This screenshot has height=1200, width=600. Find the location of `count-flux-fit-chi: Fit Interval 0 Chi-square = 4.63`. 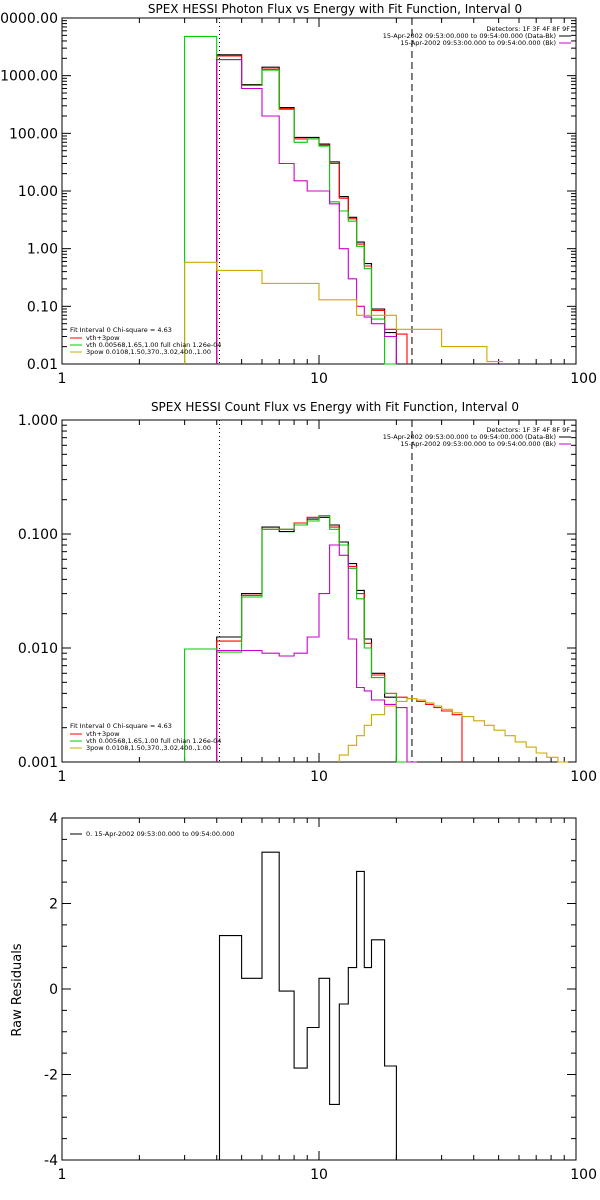

count-flux-fit-chi: Fit Interval 0 Chi-square = 4.63 is located at coordinates (121, 726).